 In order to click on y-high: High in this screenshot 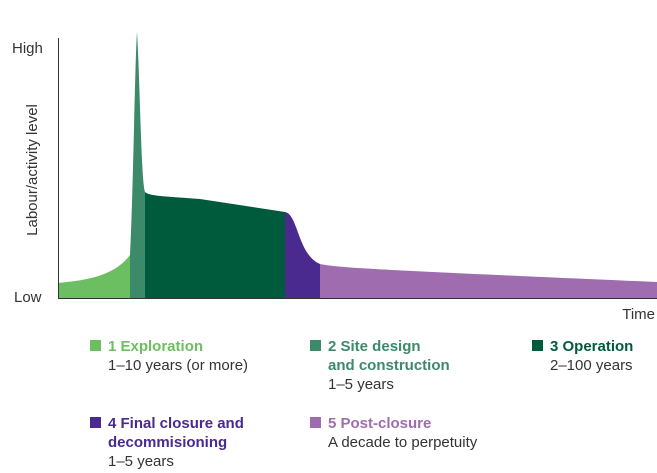, I will do `click(27, 48)`.